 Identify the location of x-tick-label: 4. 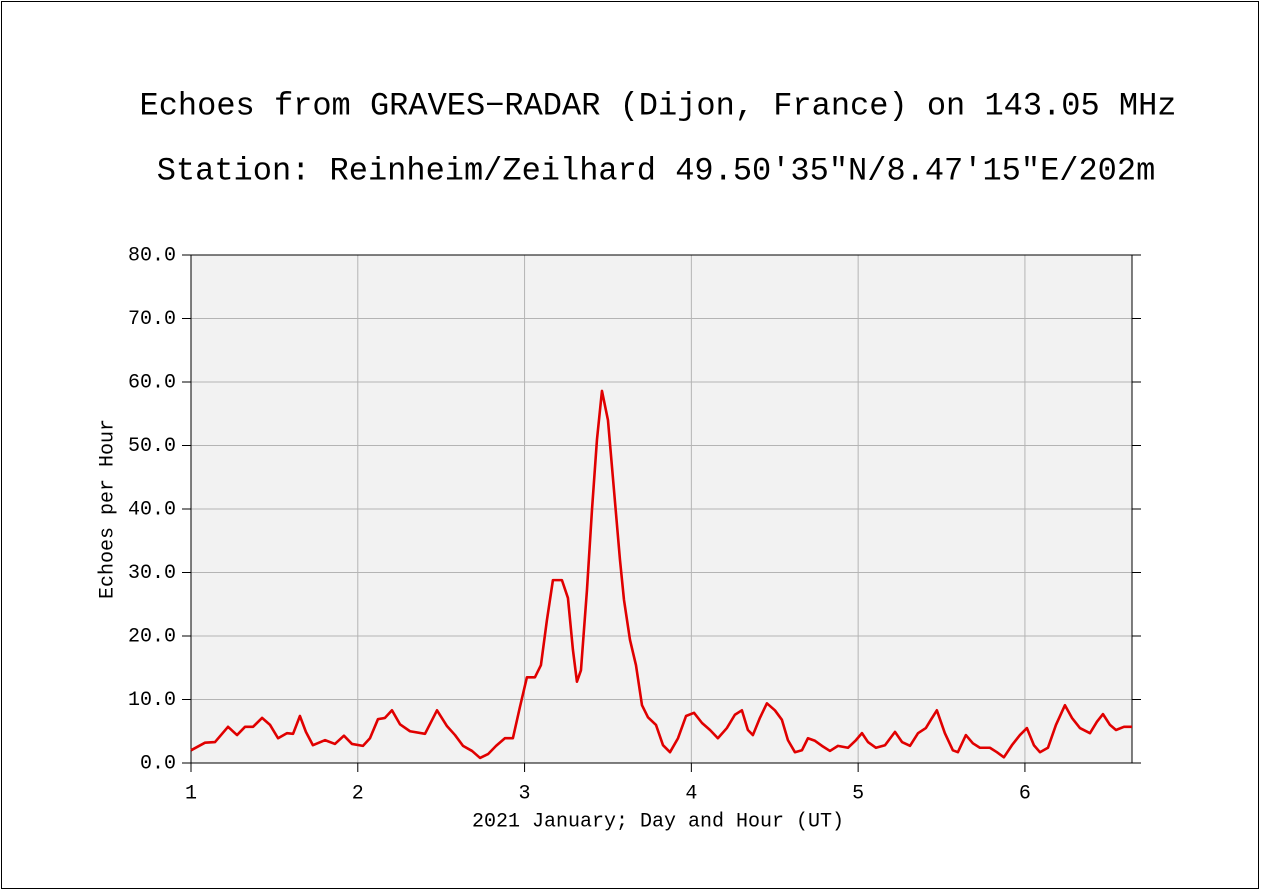
(691, 793).